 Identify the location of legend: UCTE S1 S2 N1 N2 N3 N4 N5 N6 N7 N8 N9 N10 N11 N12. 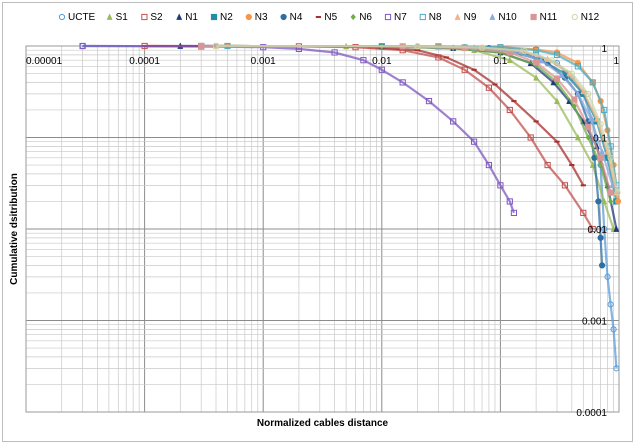
(329, 17).